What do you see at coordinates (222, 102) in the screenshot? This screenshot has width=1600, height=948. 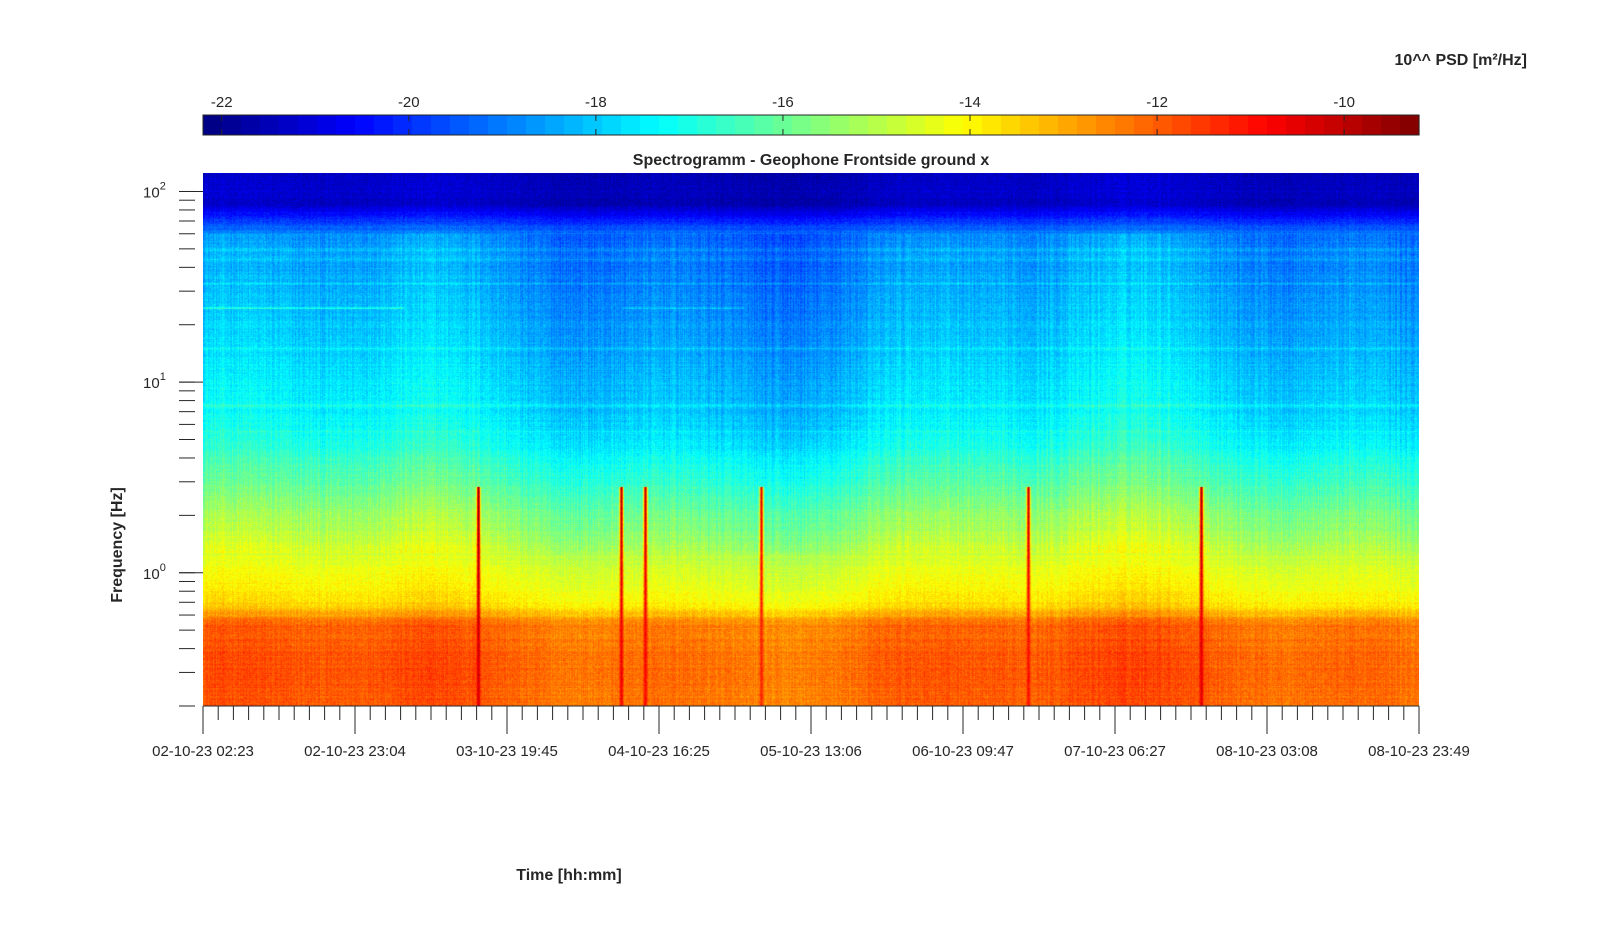 I see `colorbar-tick-label: -22` at bounding box center [222, 102].